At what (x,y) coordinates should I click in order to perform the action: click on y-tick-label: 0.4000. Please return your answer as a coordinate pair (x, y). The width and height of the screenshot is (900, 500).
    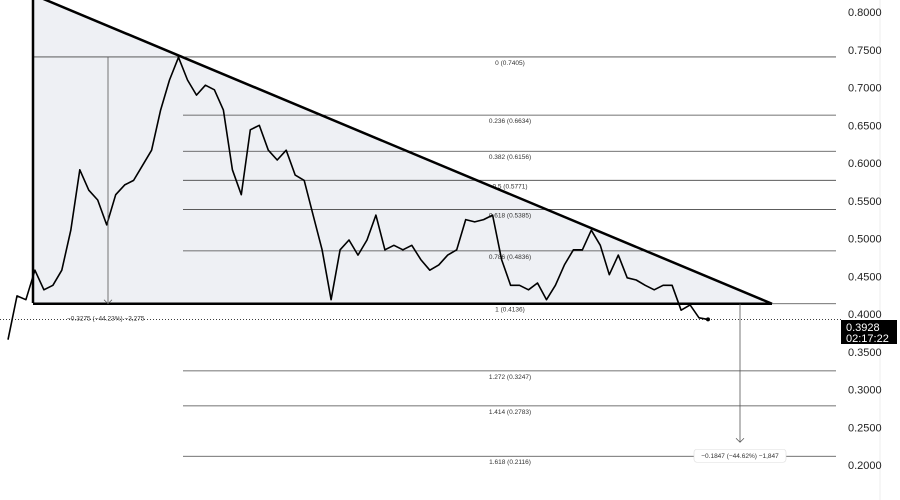
    Looking at the image, I should click on (865, 315).